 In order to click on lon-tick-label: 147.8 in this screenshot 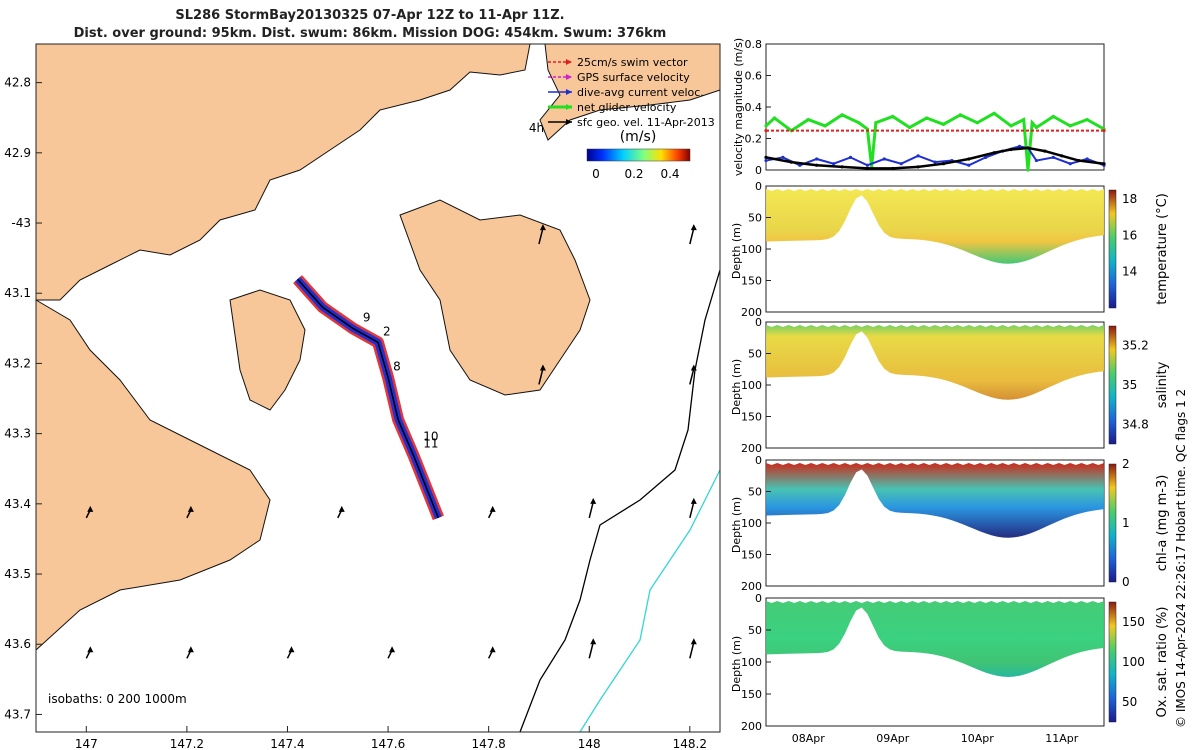, I will do `click(488, 743)`.